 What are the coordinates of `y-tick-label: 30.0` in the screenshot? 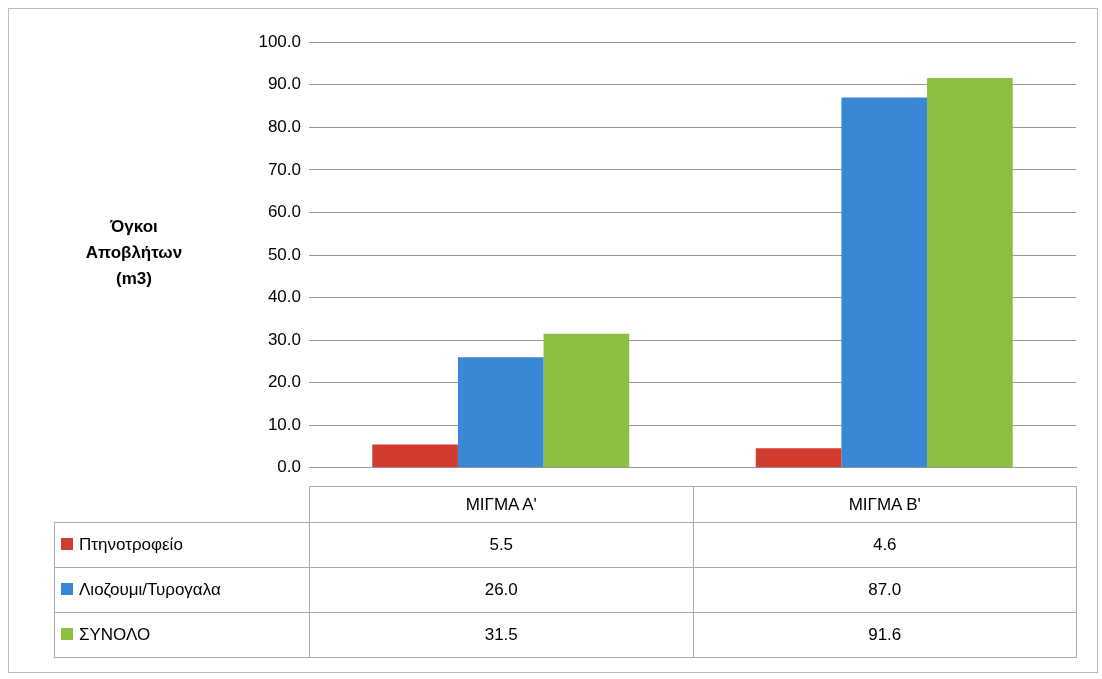 It's located at (284, 339).